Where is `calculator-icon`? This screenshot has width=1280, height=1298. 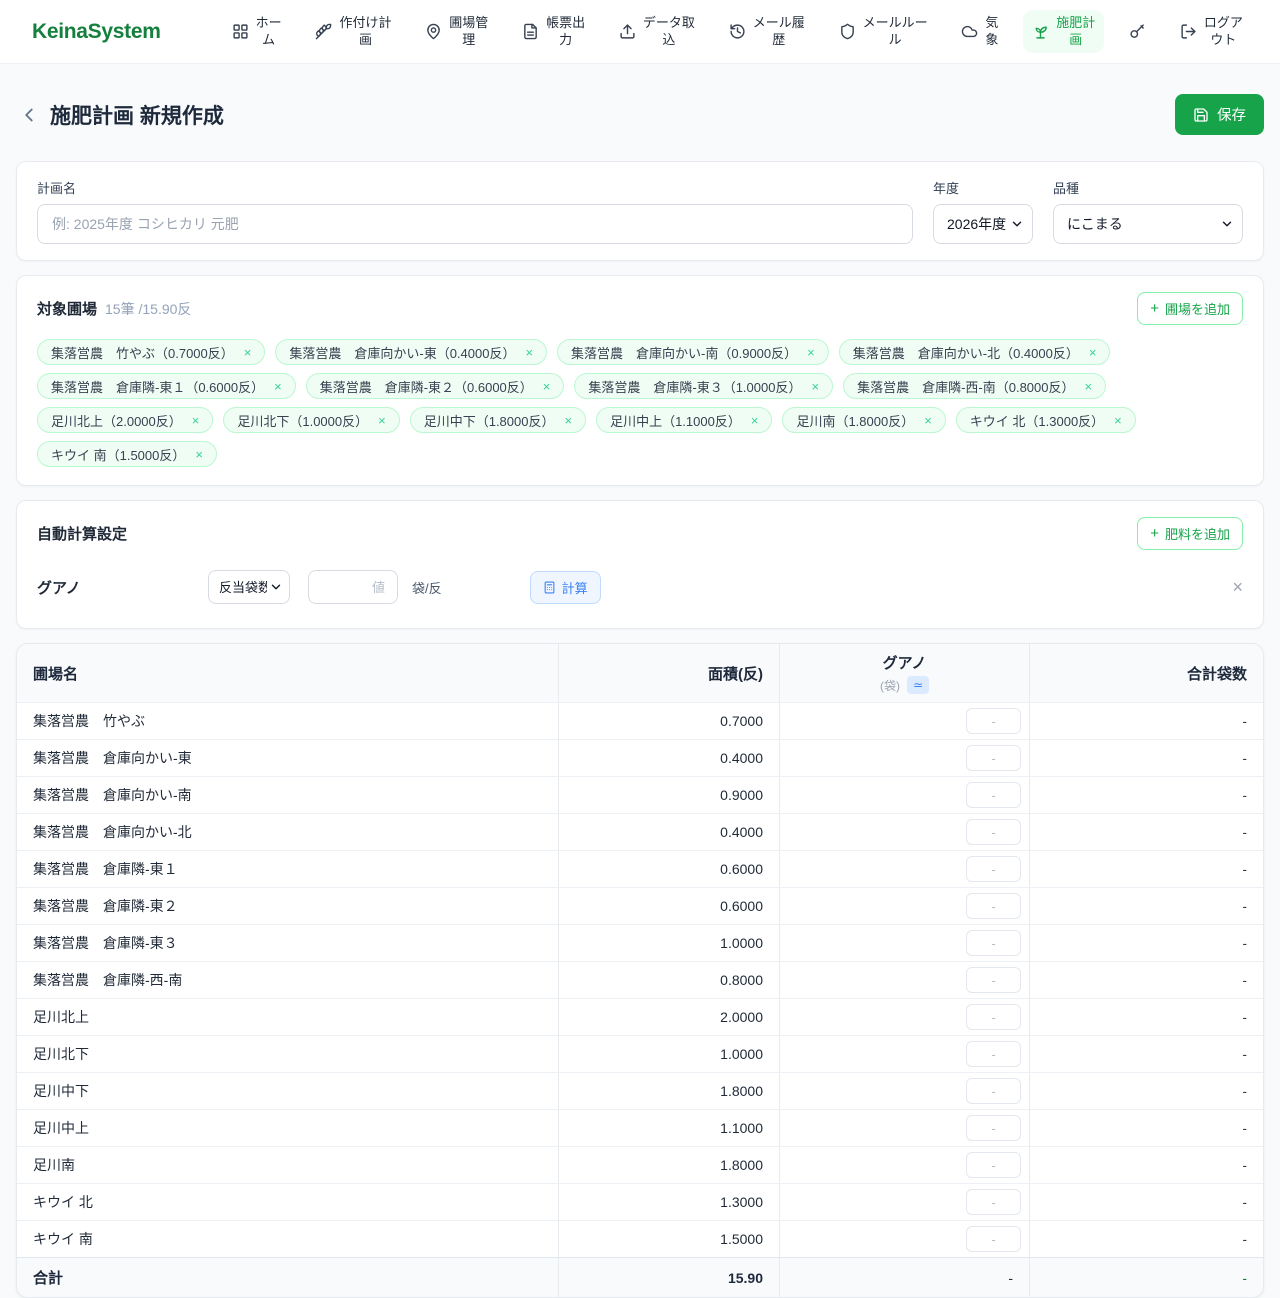
calculator-icon is located at coordinates (549, 587).